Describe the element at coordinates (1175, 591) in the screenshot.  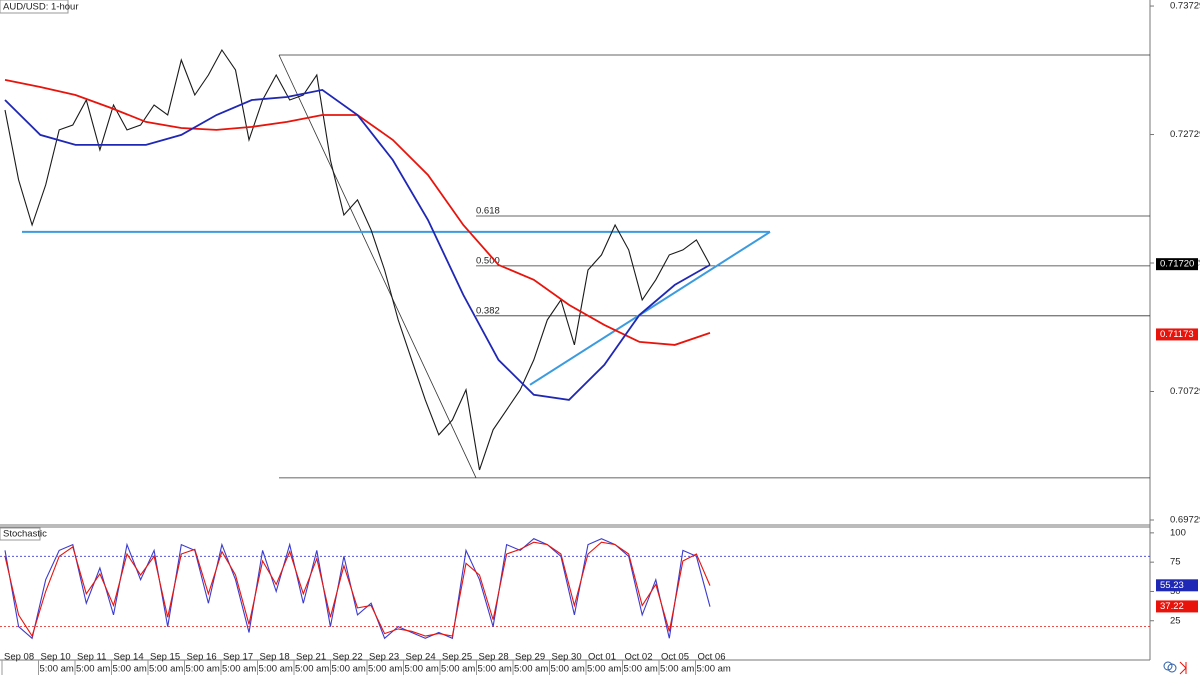
I see `y-tick-label: 50` at that location.